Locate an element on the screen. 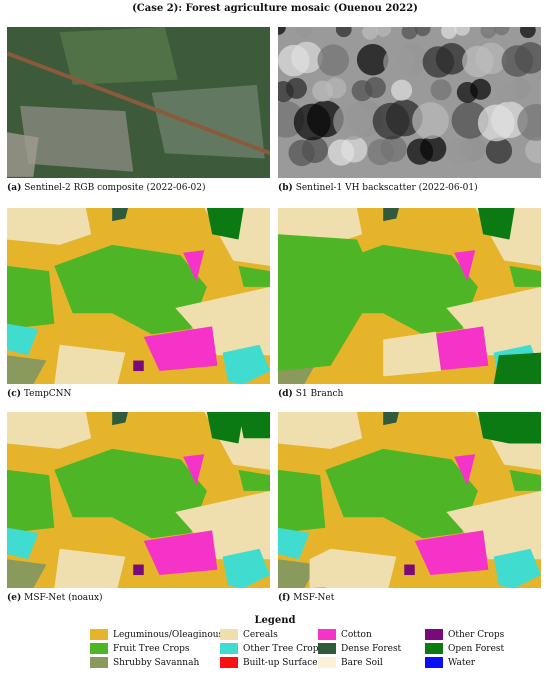  legend-item: Open Forest is located at coordinates (470, 648).